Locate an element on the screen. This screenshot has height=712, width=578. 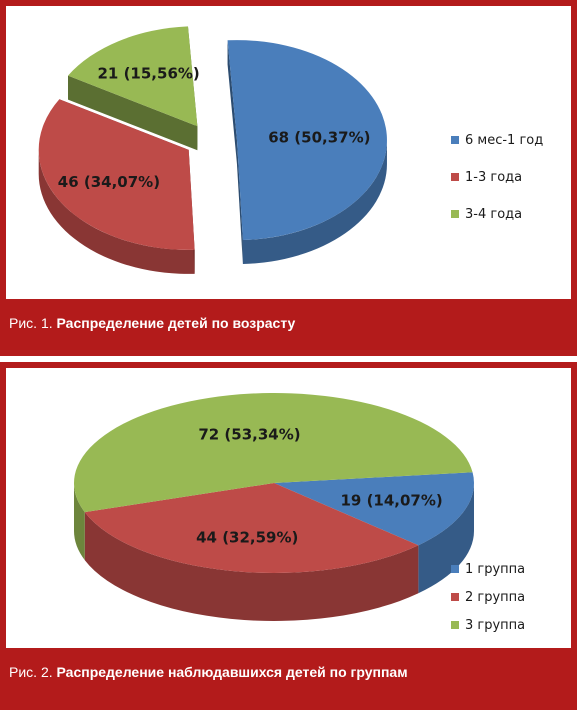
pie1-legend-label-1: 1-3 года is located at coordinates (493, 177).